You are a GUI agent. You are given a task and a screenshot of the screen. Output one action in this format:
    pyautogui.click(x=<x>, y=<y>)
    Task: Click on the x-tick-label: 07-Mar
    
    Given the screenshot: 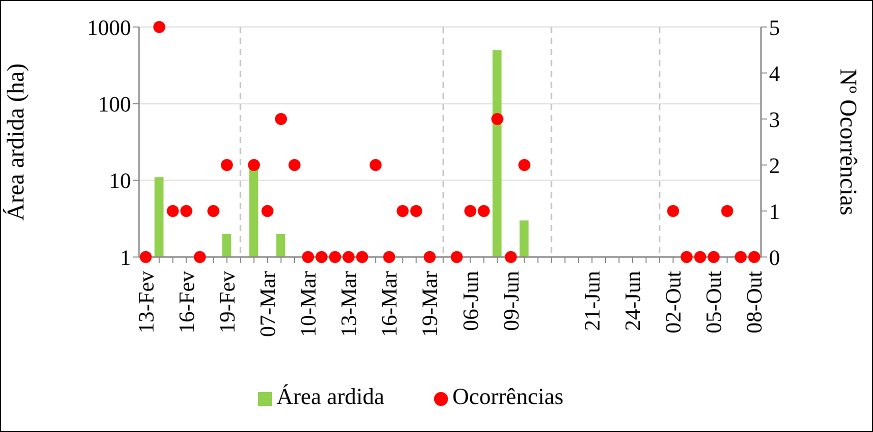 What is the action you would take?
    pyautogui.click(x=267, y=303)
    